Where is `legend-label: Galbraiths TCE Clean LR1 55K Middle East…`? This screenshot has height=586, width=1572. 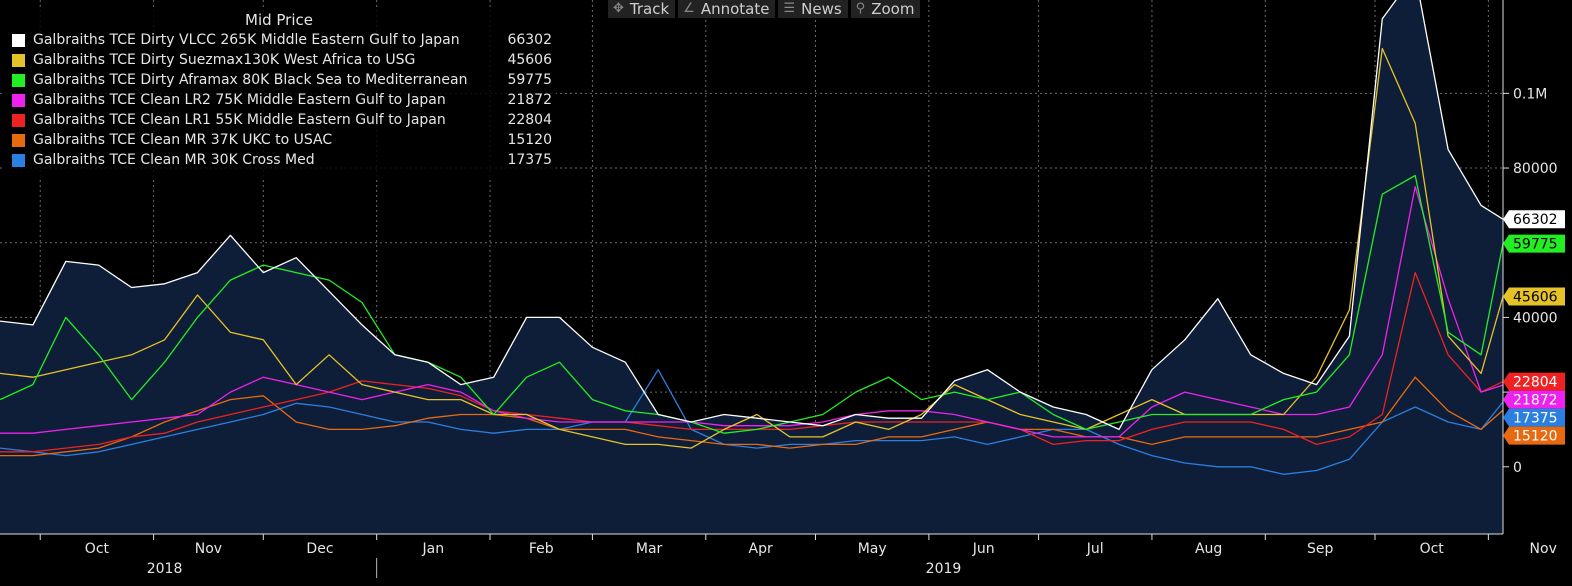 legend-label: Galbraiths TCE Clean LR1 55K Middle East… is located at coordinates (239, 120).